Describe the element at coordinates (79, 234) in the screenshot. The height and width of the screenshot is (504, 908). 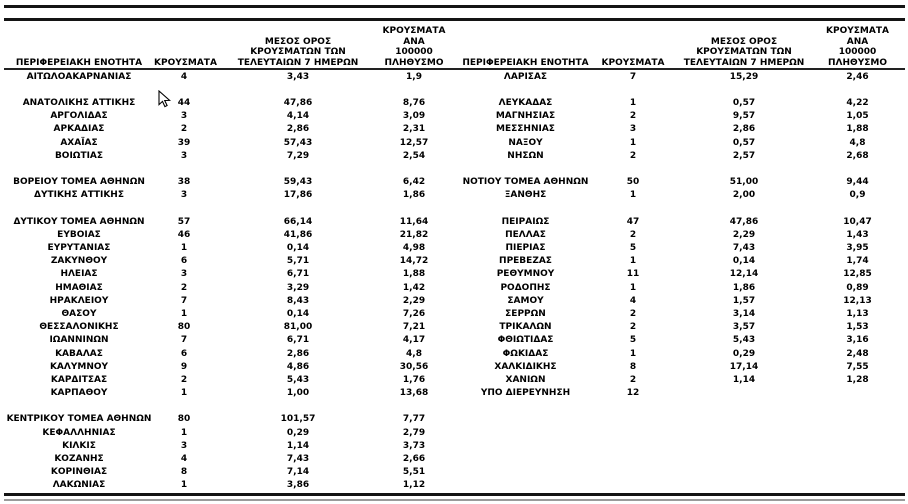
I see `region-cell: ΕΥΒΟΙΑΣ` at that location.